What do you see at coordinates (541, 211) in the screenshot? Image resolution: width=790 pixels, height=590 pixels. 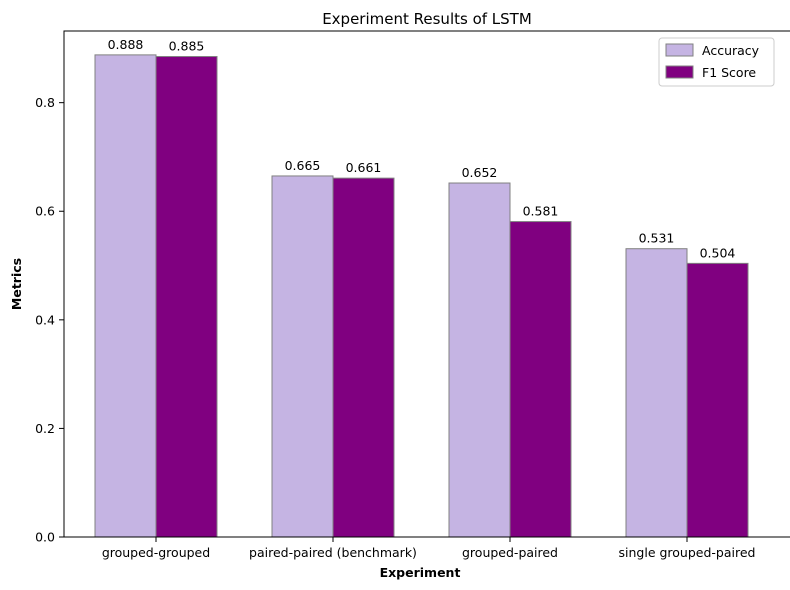 I see `data-label-f1-score-grouped-paired: 0.581` at bounding box center [541, 211].